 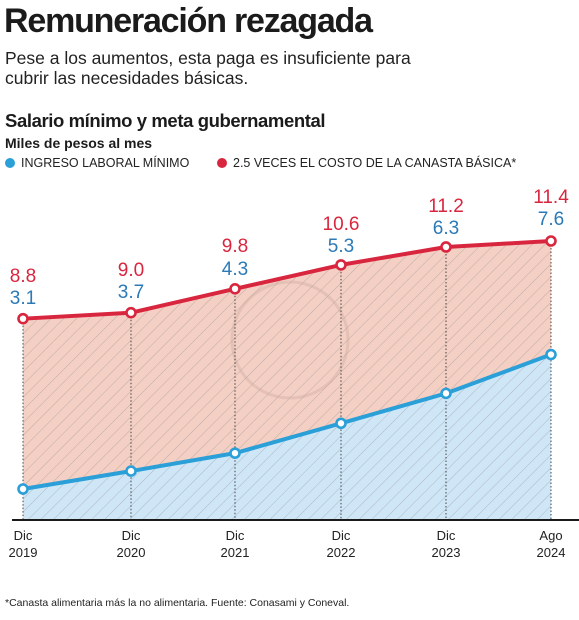 What do you see at coordinates (23, 552) in the screenshot?
I see `x-tick-label: 2019` at bounding box center [23, 552].